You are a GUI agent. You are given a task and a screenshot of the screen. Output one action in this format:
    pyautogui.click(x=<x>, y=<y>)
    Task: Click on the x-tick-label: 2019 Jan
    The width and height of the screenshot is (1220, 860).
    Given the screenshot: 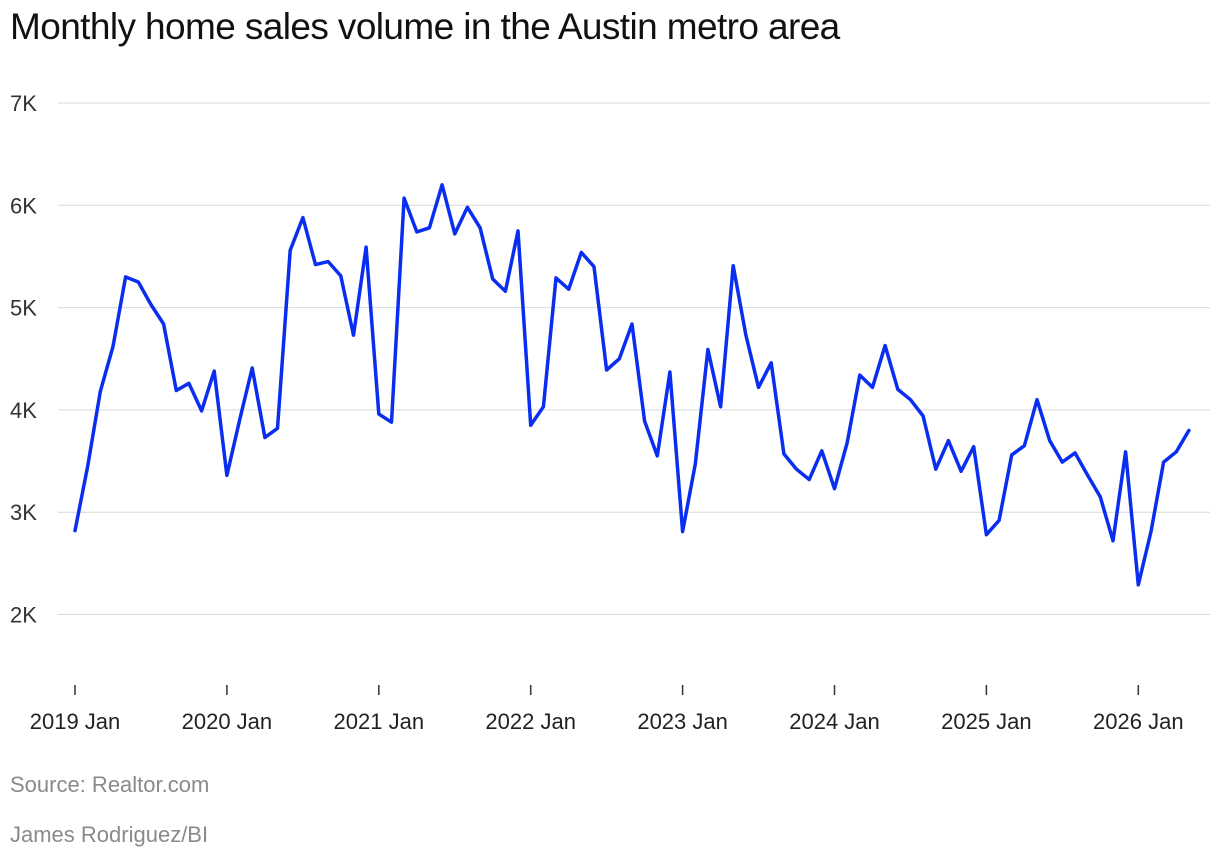 What is the action you would take?
    pyautogui.click(x=75, y=721)
    